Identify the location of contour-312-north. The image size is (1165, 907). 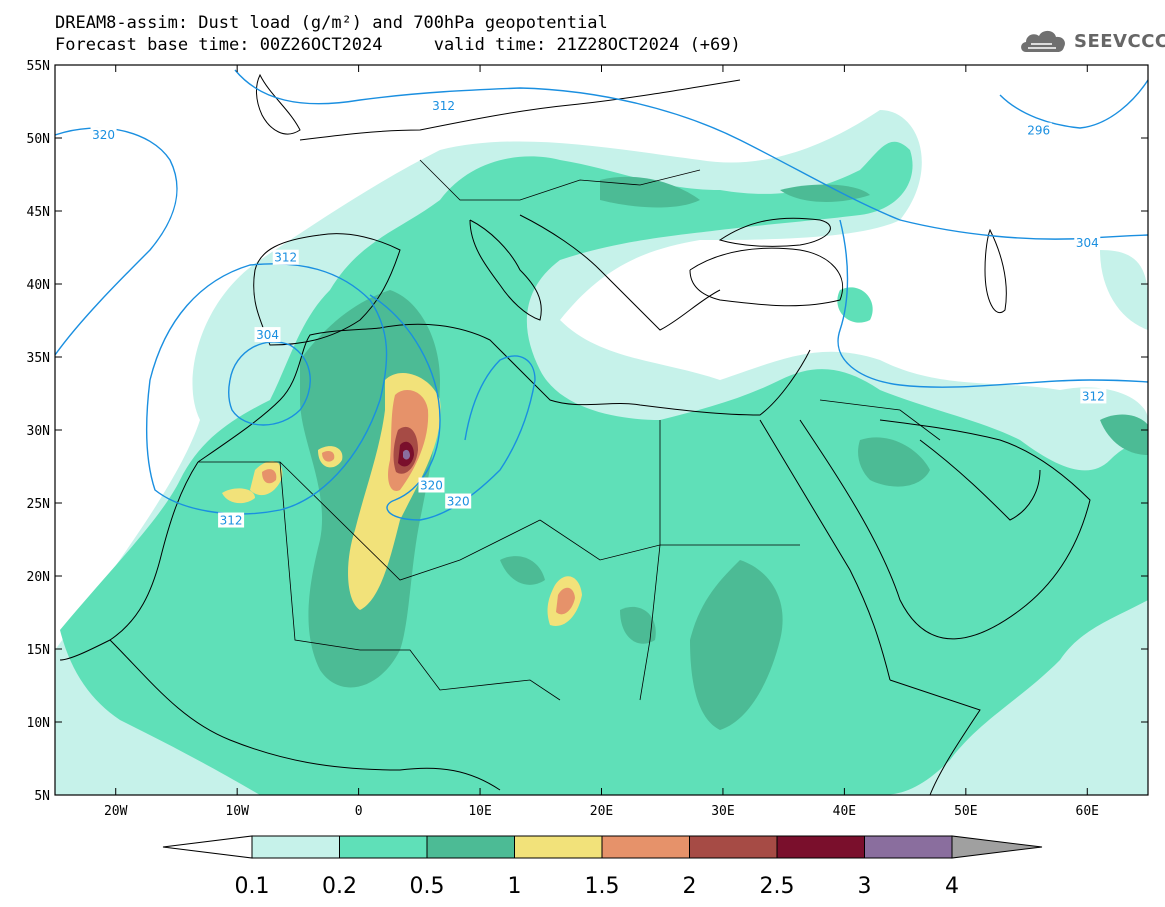
(691, 154).